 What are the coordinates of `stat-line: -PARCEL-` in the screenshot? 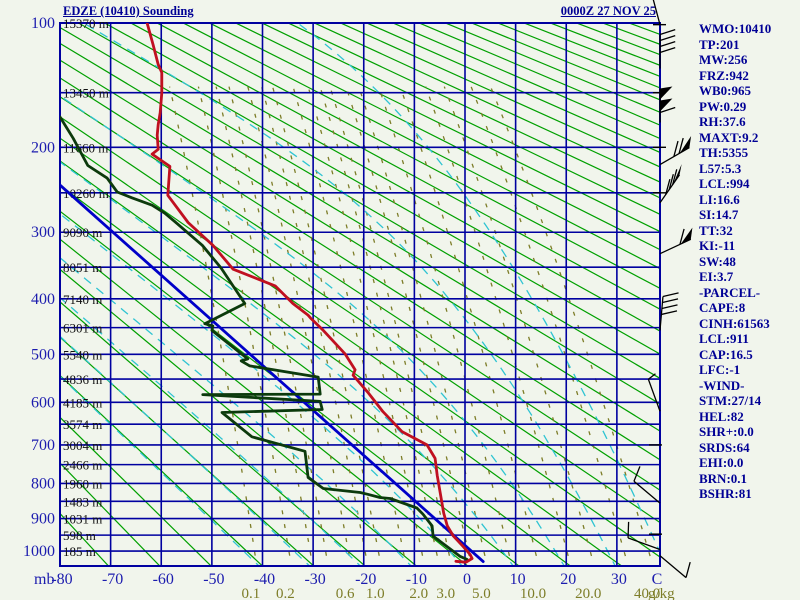 It's located at (730, 292).